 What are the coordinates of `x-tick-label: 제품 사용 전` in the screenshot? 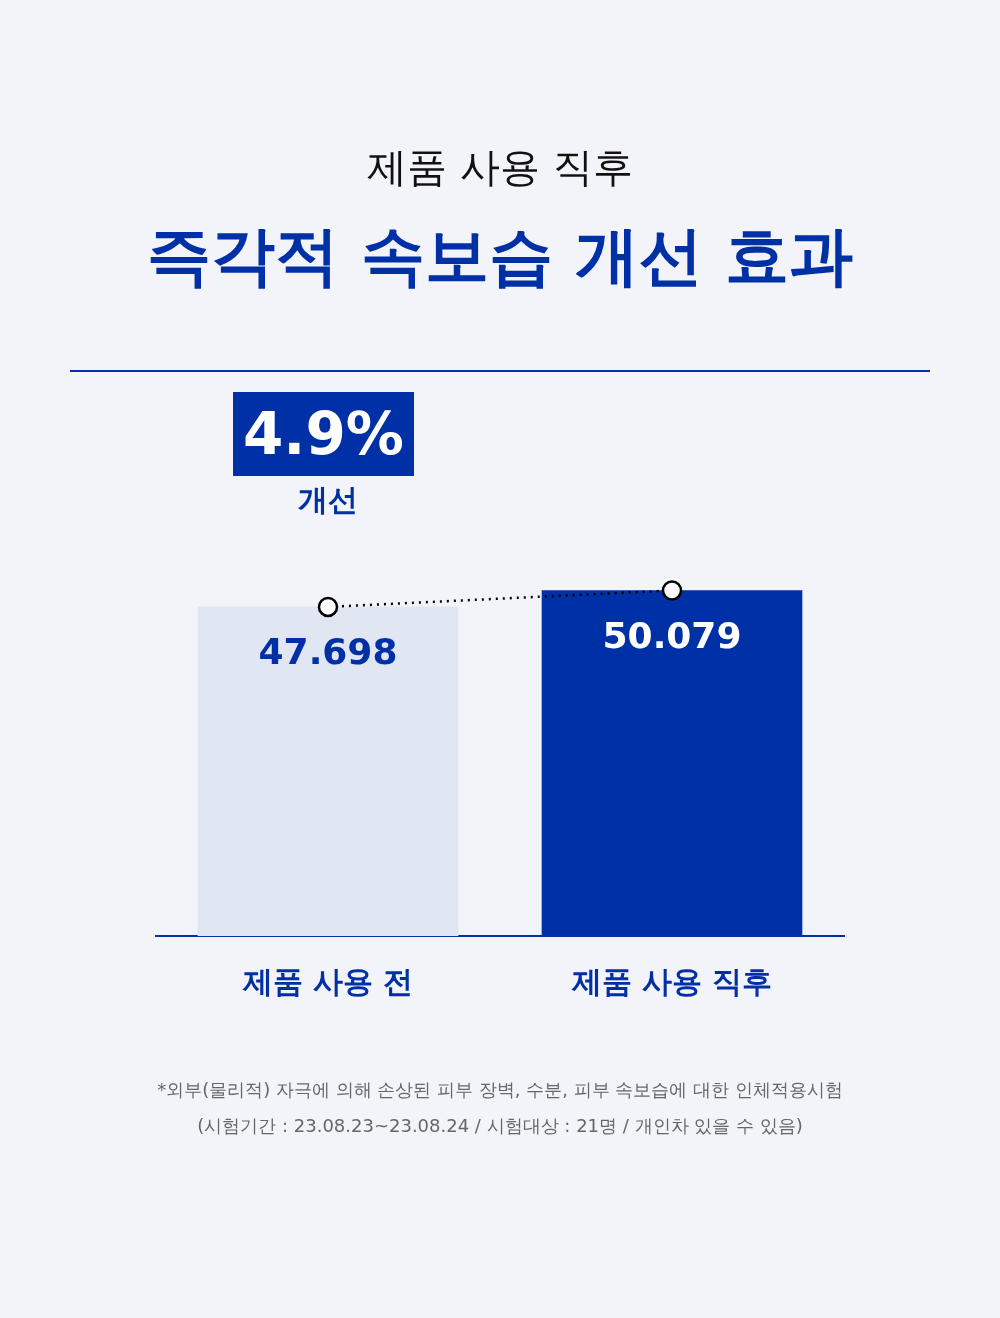 It's located at (327, 981).